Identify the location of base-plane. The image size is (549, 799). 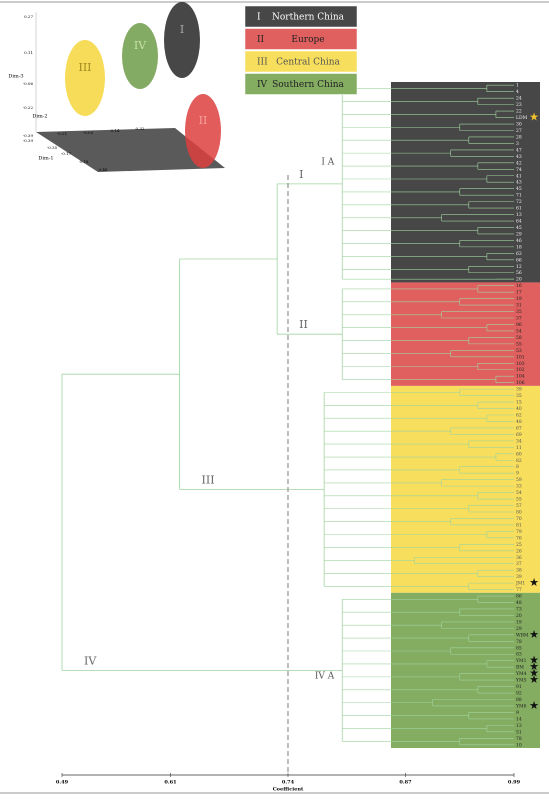
(130, 150).